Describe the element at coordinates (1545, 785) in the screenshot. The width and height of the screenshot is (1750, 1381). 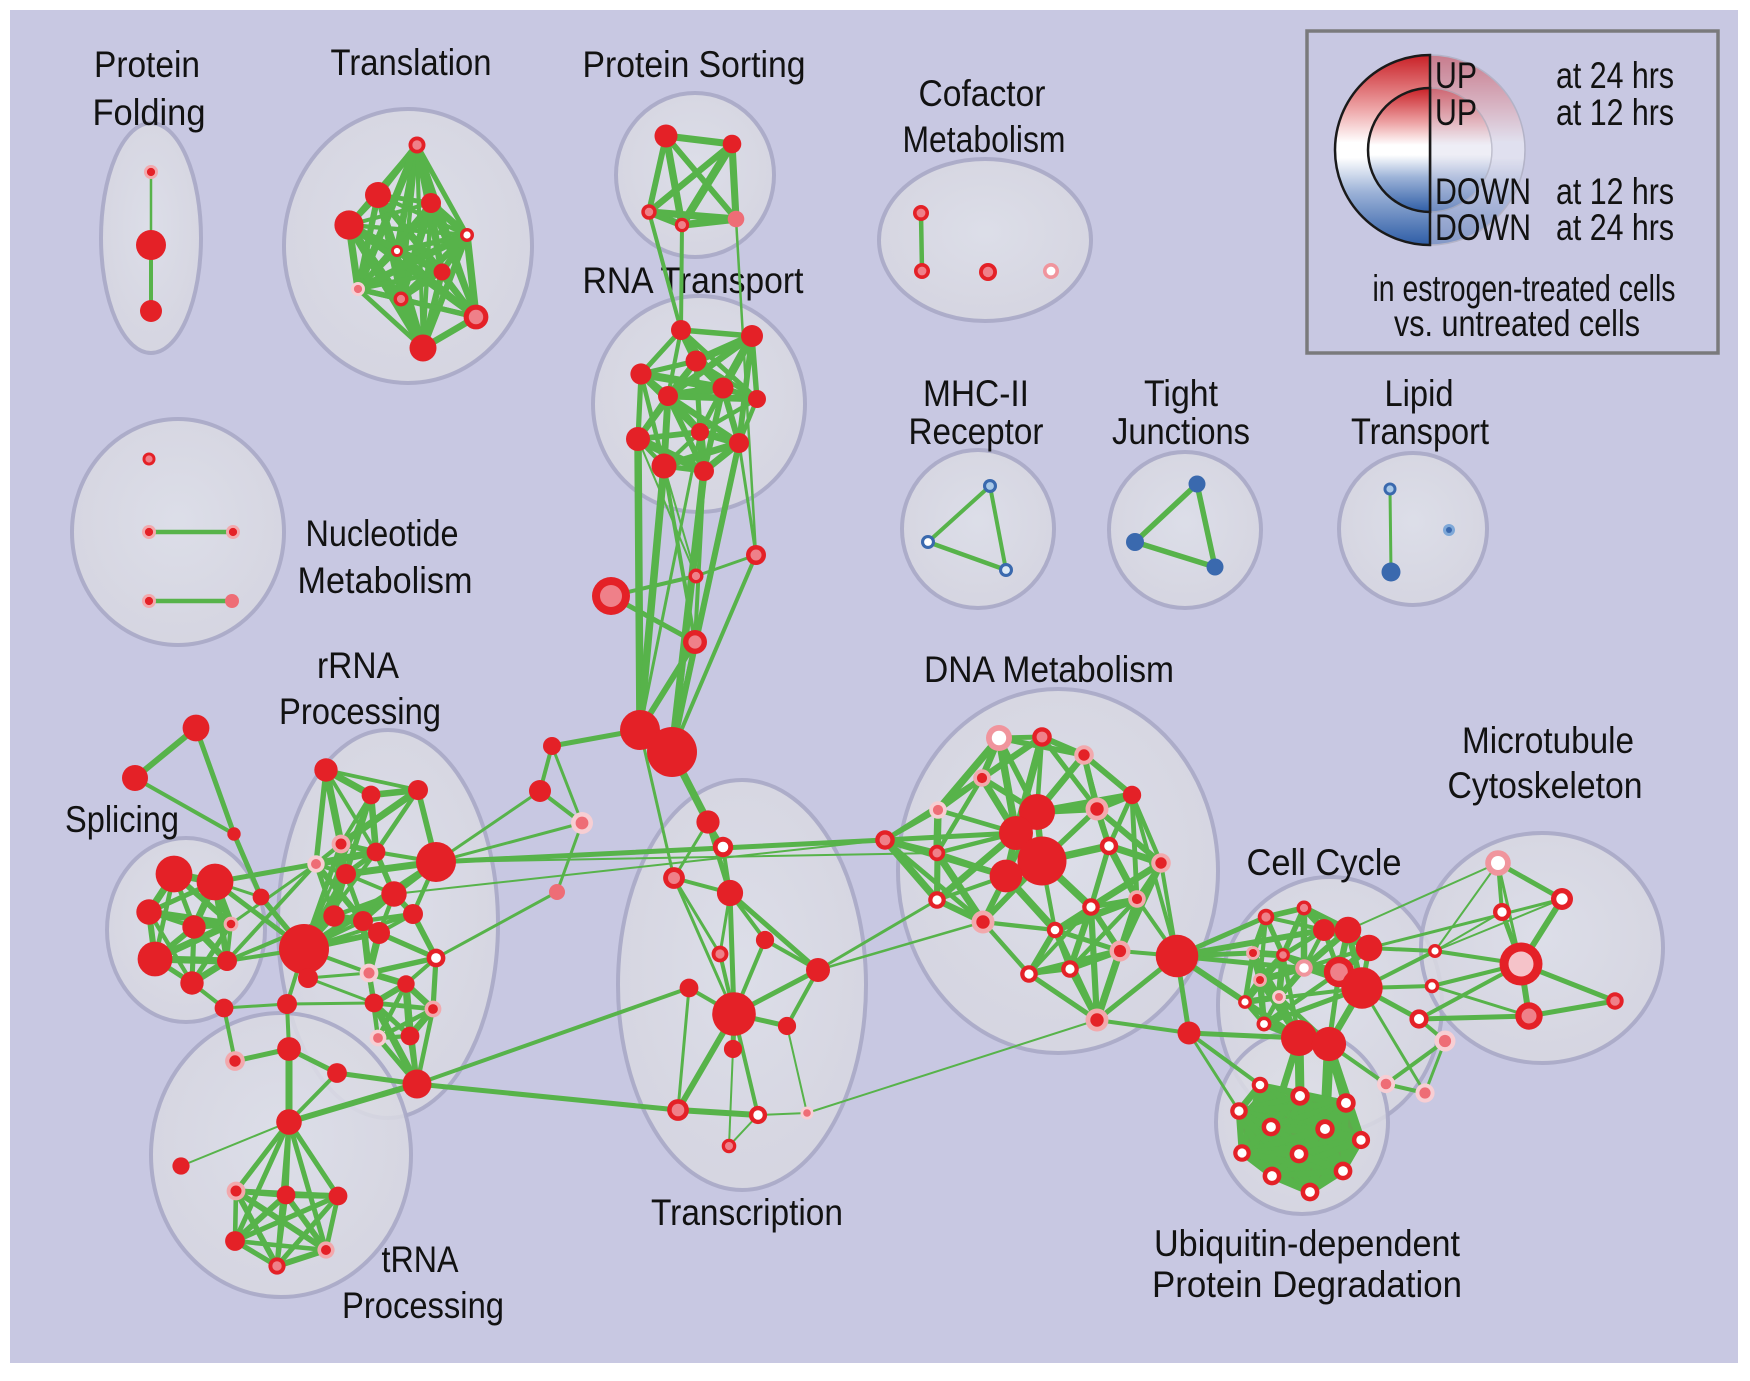
I see `svg-text: Cytoskeleton` at that location.